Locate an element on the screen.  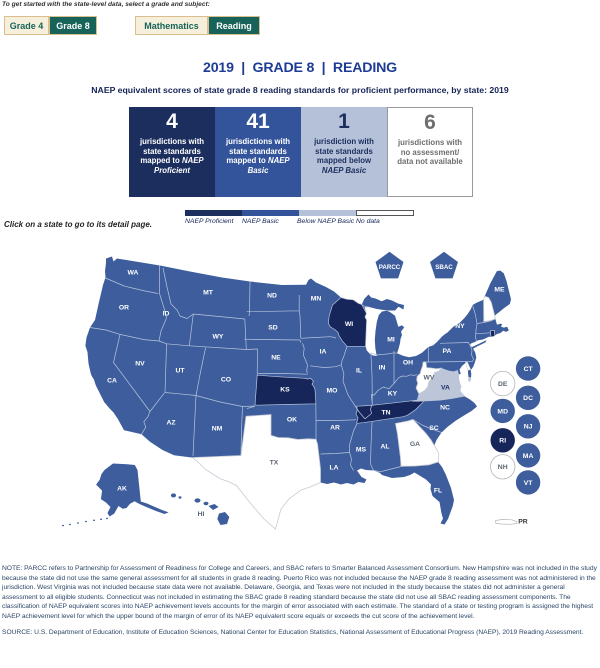
svg-text: SC is located at coordinates (434, 428).